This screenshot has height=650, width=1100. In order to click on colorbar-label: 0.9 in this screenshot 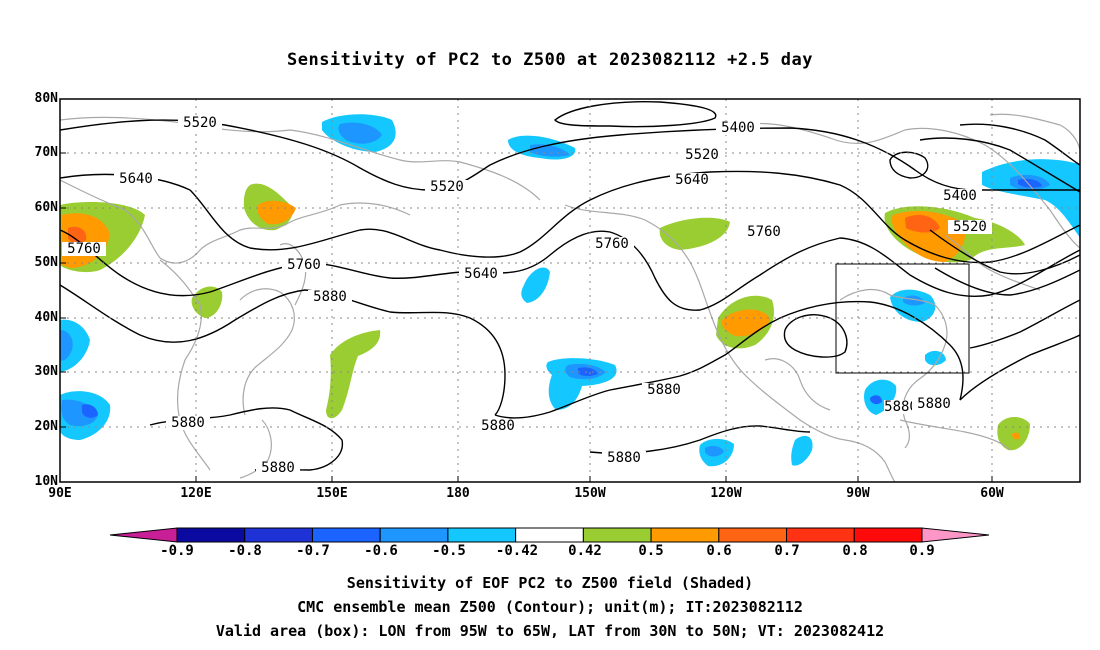, I will do `click(922, 551)`.